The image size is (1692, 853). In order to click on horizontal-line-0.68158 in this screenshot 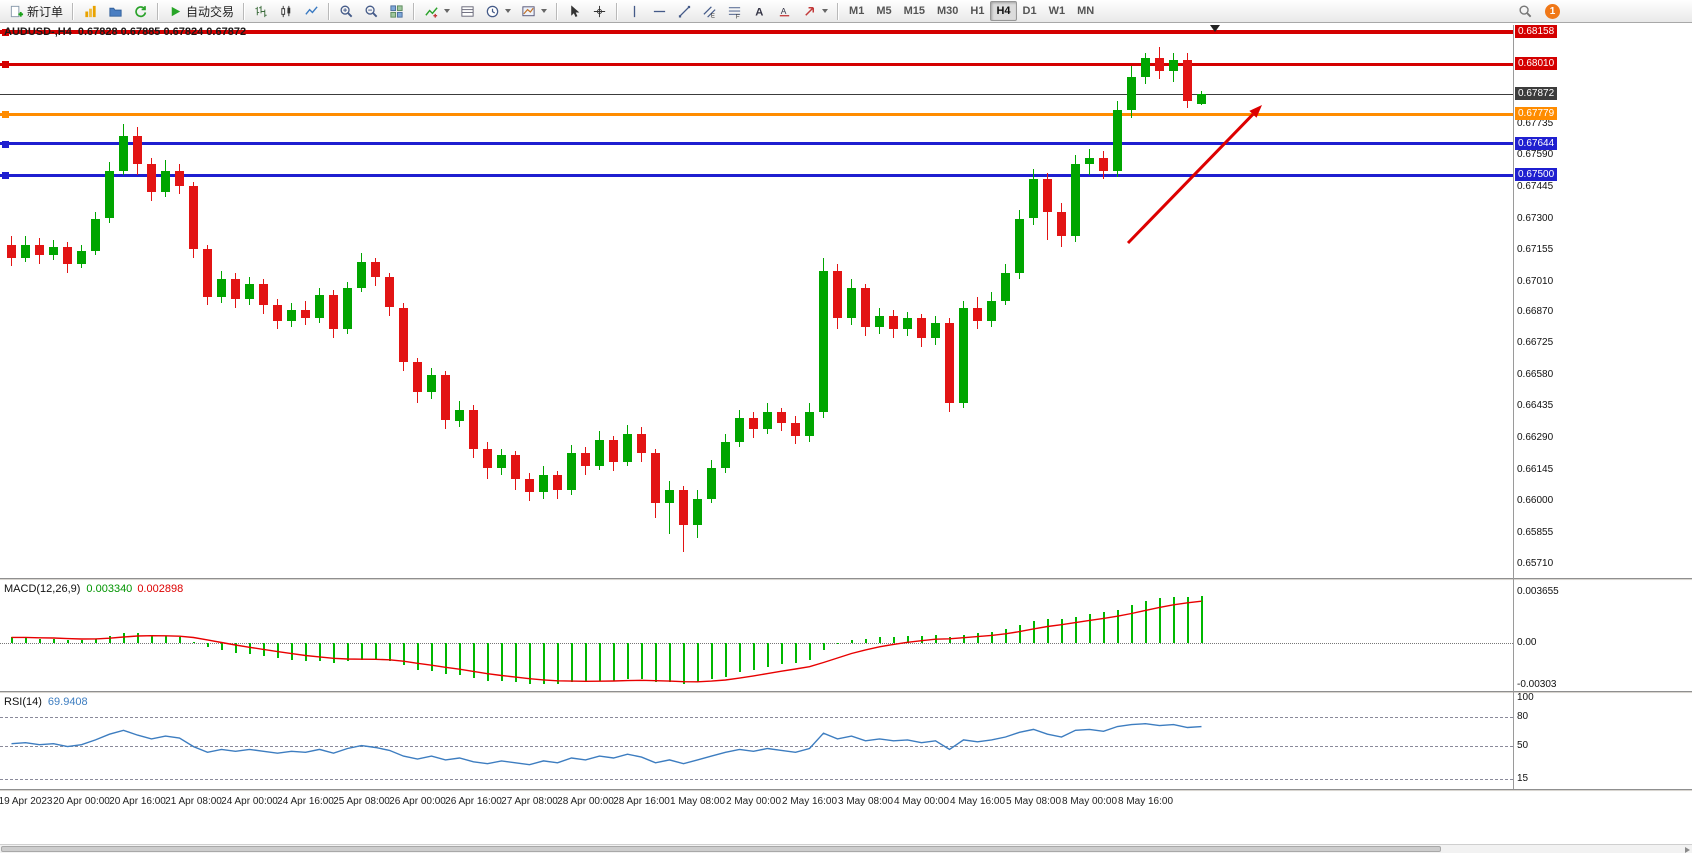, I will do `click(756, 32)`.